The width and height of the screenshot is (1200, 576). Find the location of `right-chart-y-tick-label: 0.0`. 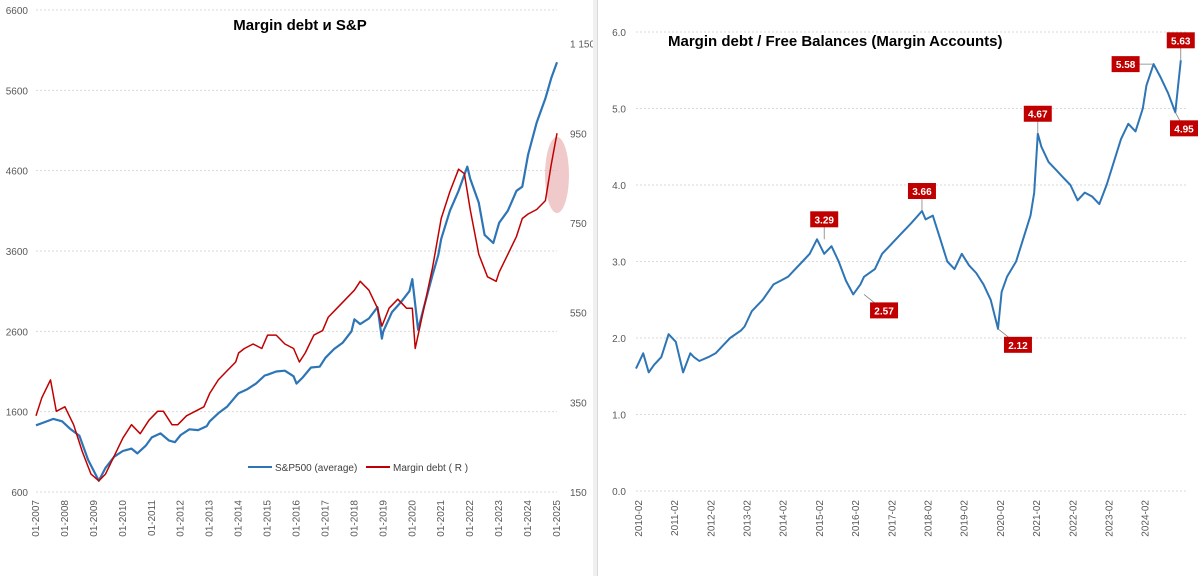

right-chart-y-tick-label: 0.0 is located at coordinates (619, 492).